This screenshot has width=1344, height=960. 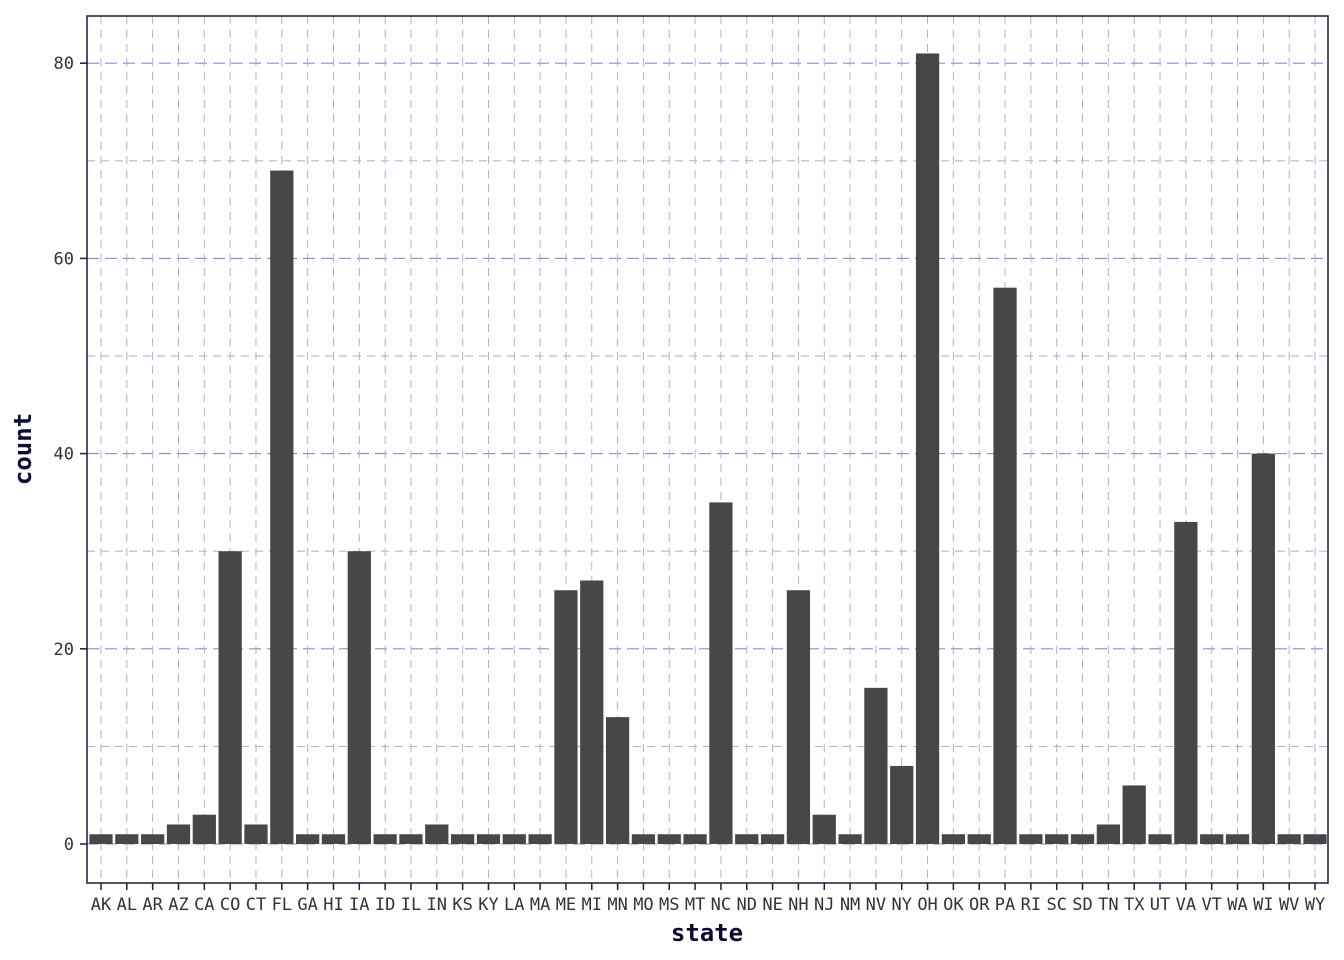 What do you see at coordinates (1108, 834) in the screenshot?
I see `bar-tn` at bounding box center [1108, 834].